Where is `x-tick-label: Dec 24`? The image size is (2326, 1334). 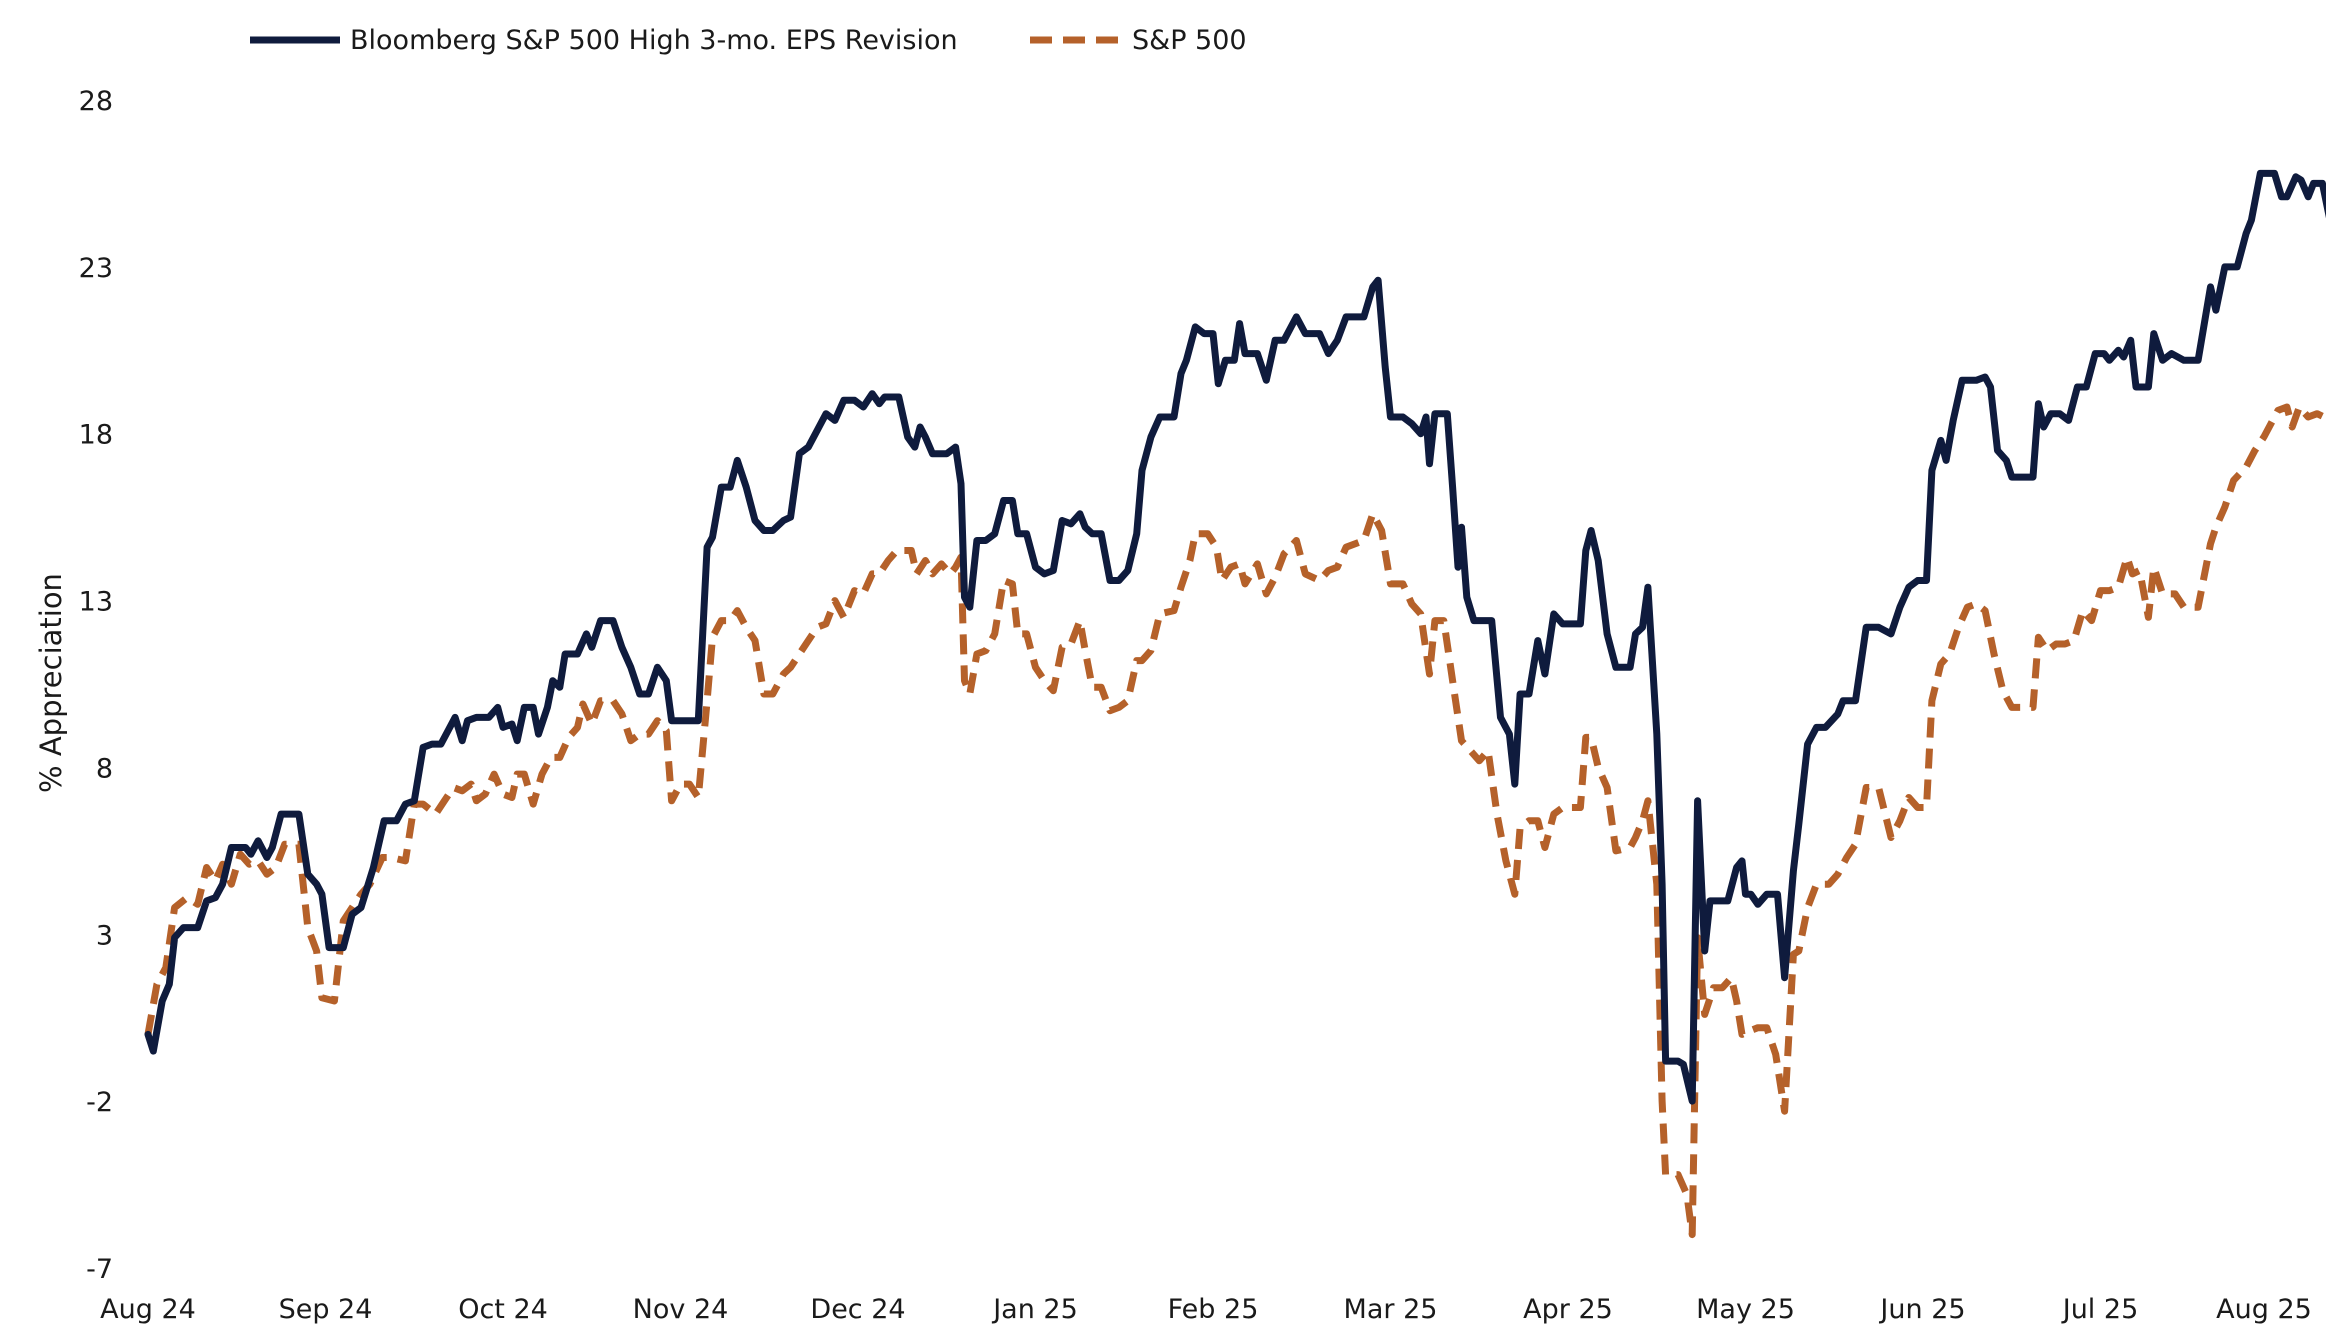
x-tick-label: Dec 24 is located at coordinates (857, 1309).